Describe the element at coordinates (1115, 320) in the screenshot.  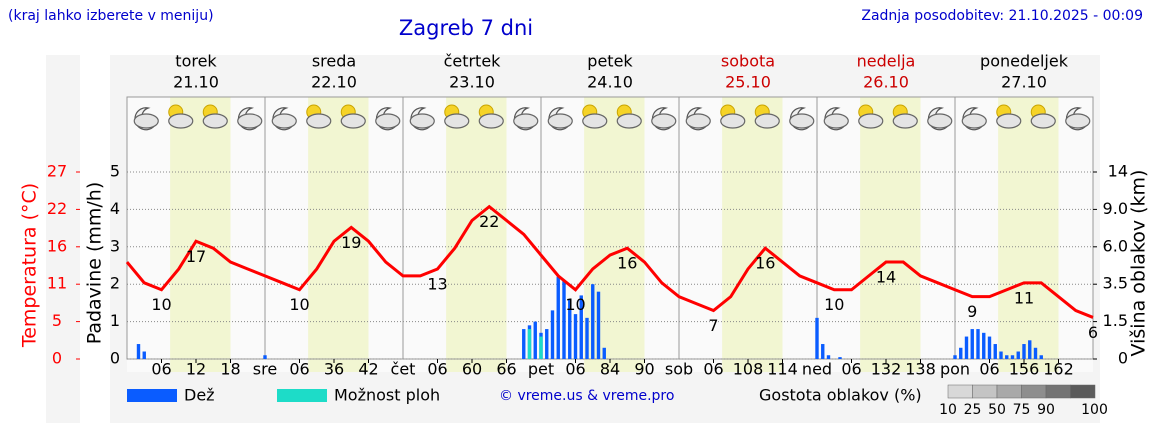
I see `cloud-tick-label: 1.5` at that location.